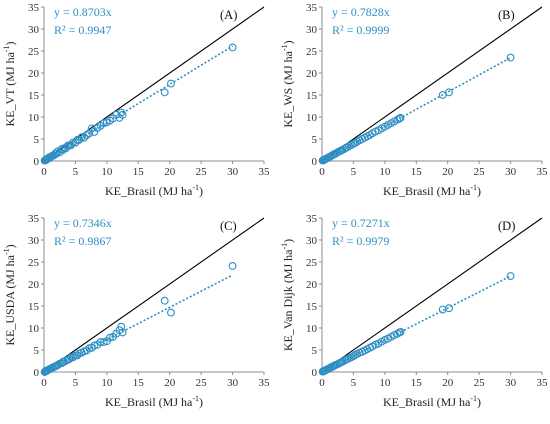 The height and width of the screenshot is (424, 550). What do you see at coordinates (228, 15) in the screenshot?
I see `panel-label: (A)` at bounding box center [228, 15].